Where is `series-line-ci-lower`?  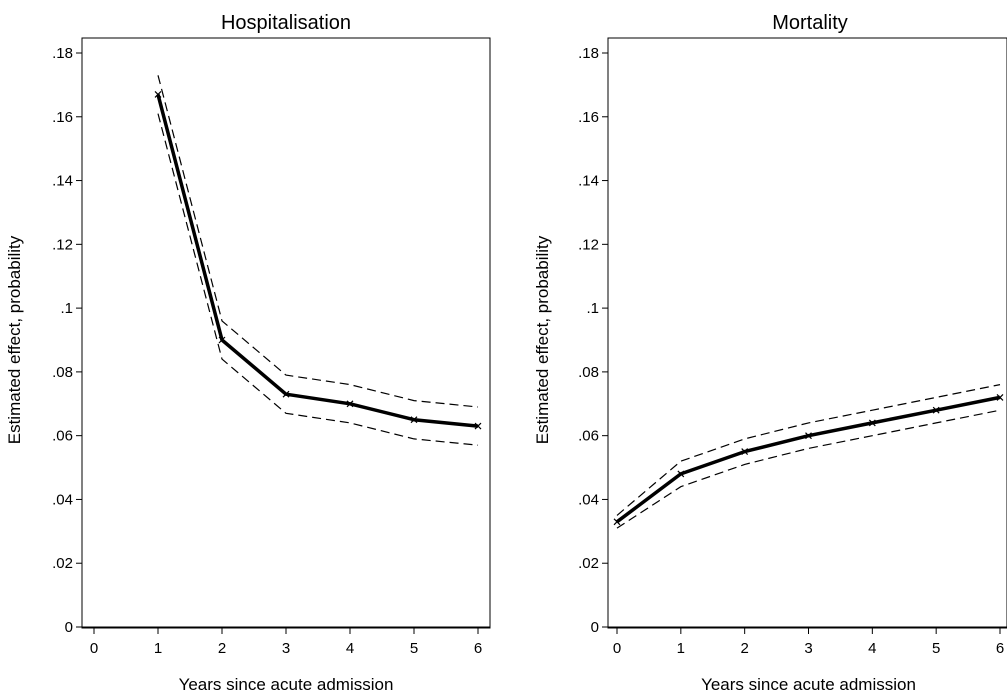
series-line-ci-lower is located at coordinates (808, 469).